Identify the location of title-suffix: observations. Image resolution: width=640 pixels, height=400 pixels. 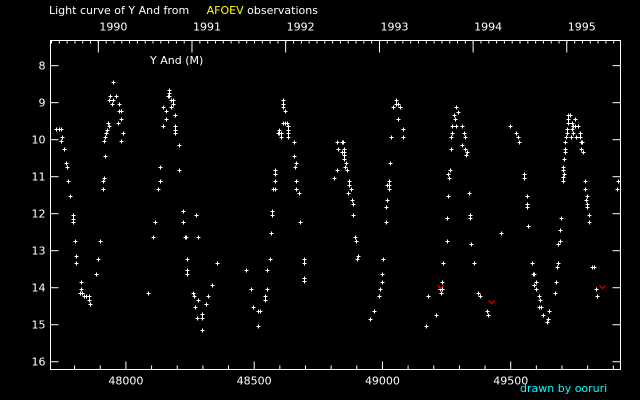
(282, 10).